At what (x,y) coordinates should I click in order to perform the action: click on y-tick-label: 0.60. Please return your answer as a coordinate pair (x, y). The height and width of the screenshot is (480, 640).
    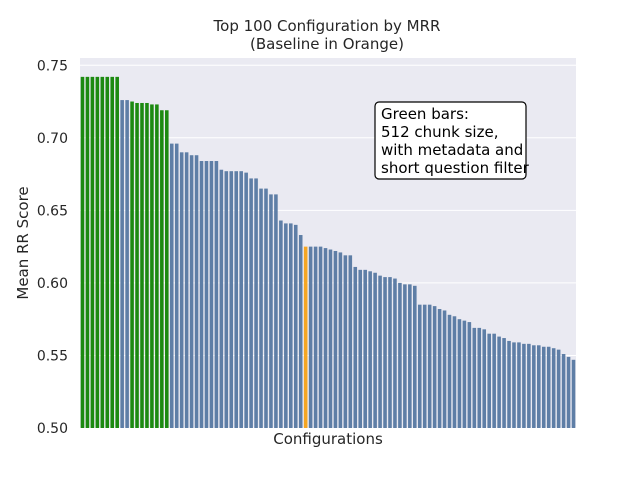
    Looking at the image, I should click on (52, 284).